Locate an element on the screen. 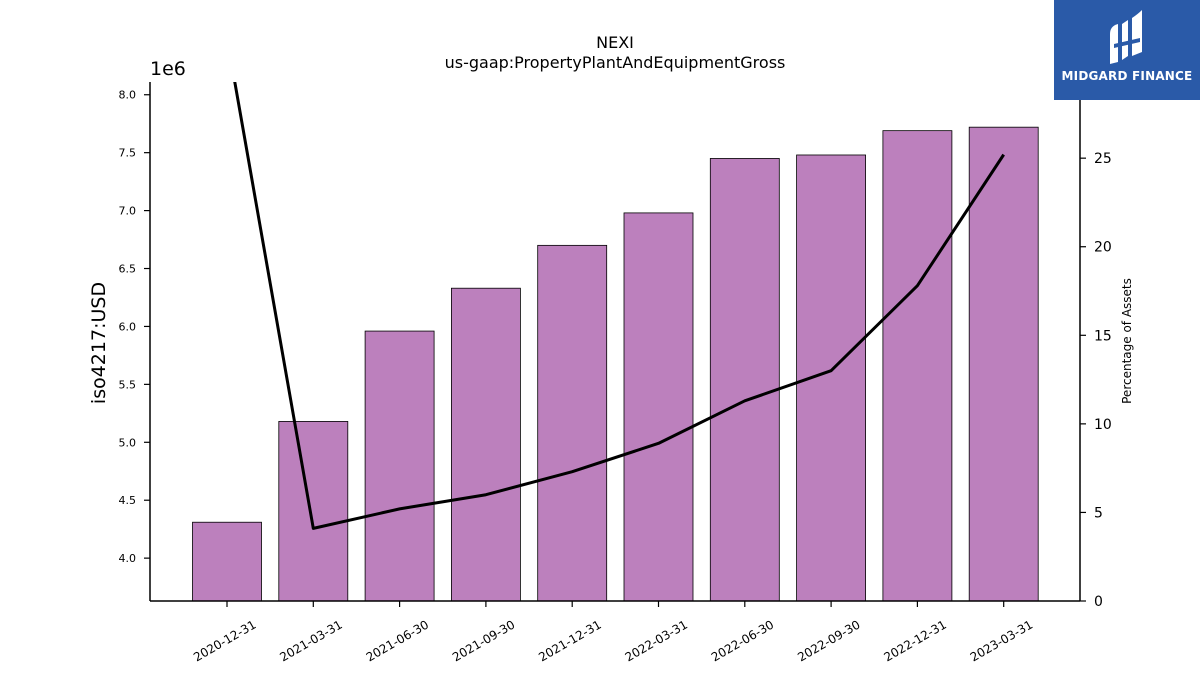 Image resolution: width=1200 pixels, height=675 pixels. chart-subtitle: us-gaap:PropertyPlantAndEquipmentGross is located at coordinates (615, 62).